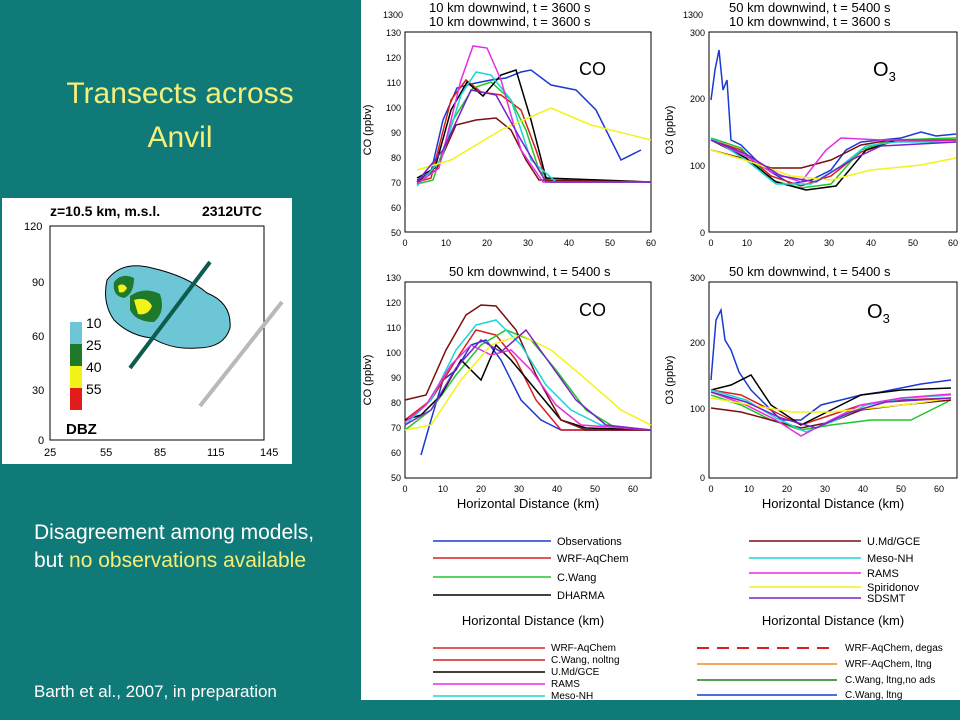  I want to click on br-wrf-degas: WRF-AqChem, degas, so click(894, 648).